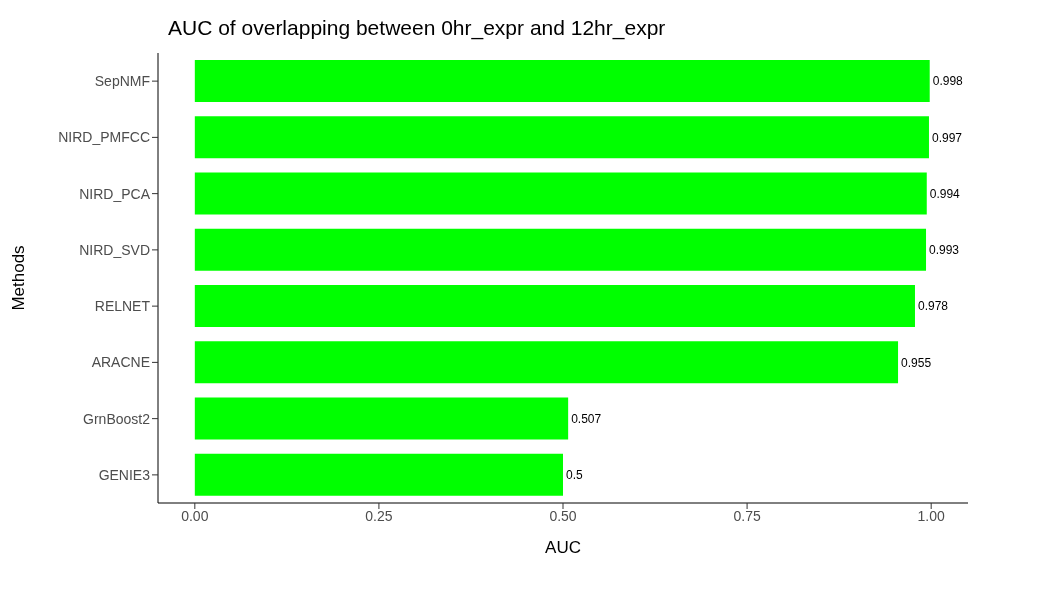 This screenshot has width=1038, height=591. What do you see at coordinates (931, 515) in the screenshot?
I see `x-tick-label: 1.00` at bounding box center [931, 515].